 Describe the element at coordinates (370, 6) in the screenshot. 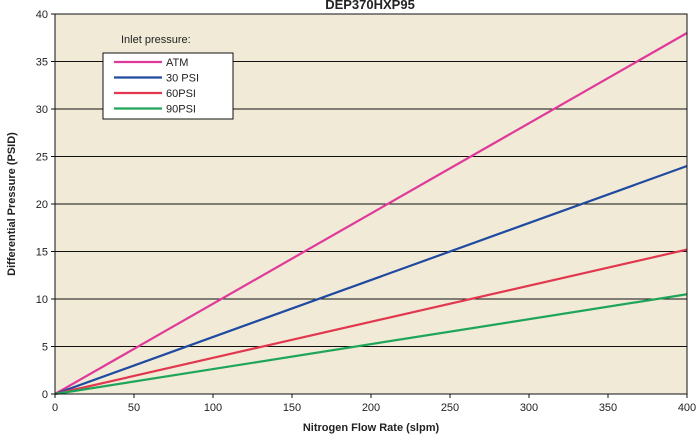

I see `chart-title: DEP370HXP95` at that location.